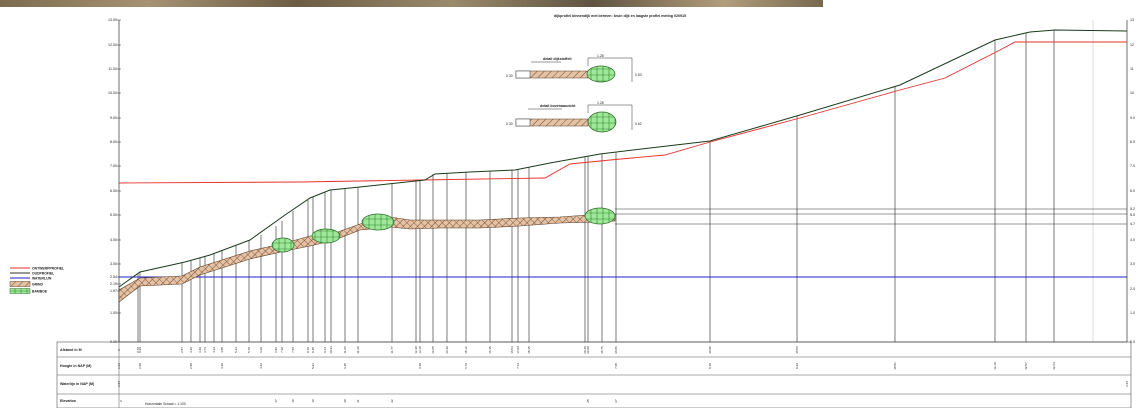 This screenshot has height=408, width=1137. I want to click on right-tick-label: 2.0, so click(1132, 289).